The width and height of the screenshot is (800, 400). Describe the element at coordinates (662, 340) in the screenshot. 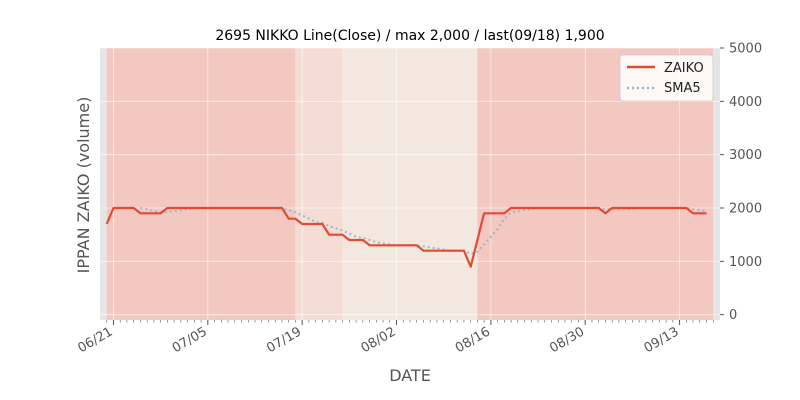

I see `x-tick-label-09/13: 09/13` at that location.